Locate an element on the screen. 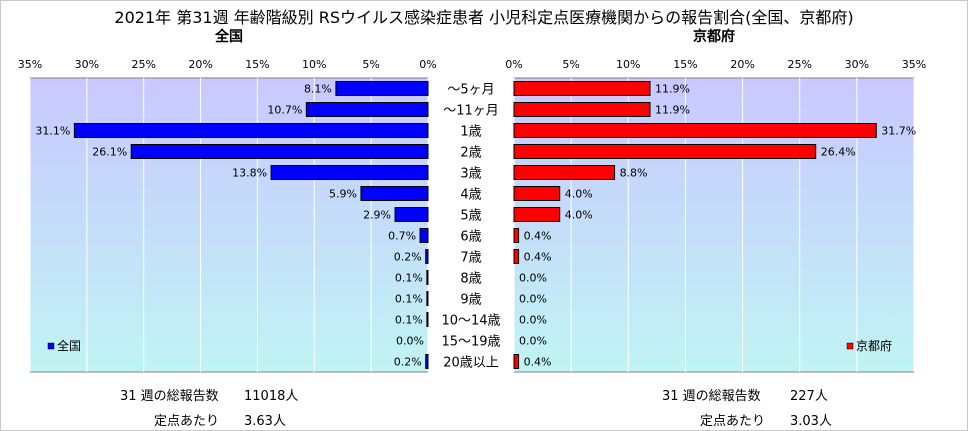 Image resolution: width=968 pixels, height=431 pixels. national-per-value: 3.63人 is located at coordinates (265, 421).